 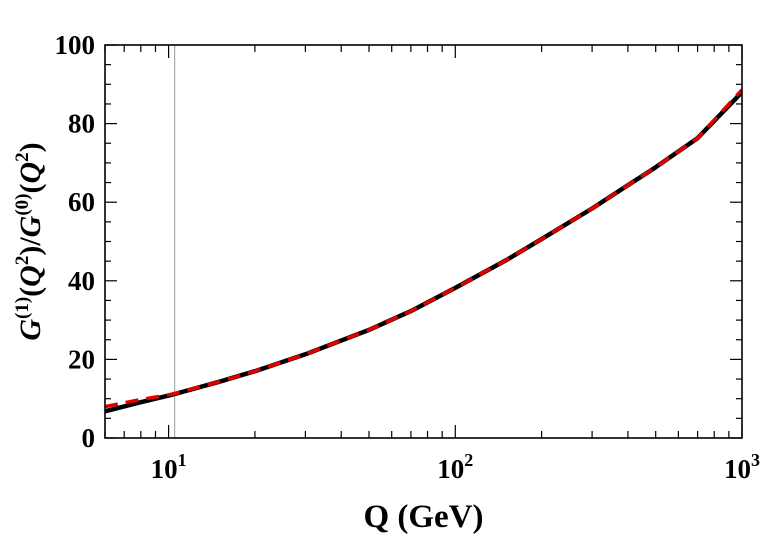 I want to click on y-tick-label: 60, so click(x=81, y=202).